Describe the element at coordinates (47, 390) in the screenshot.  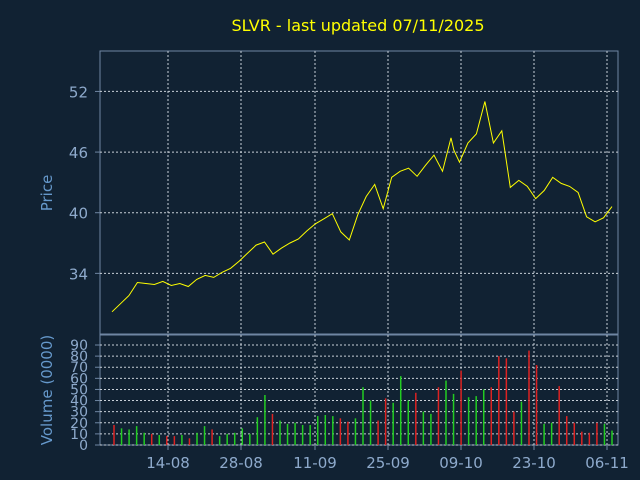
I see `volume-axis-label: Volume (0000)` at that location.